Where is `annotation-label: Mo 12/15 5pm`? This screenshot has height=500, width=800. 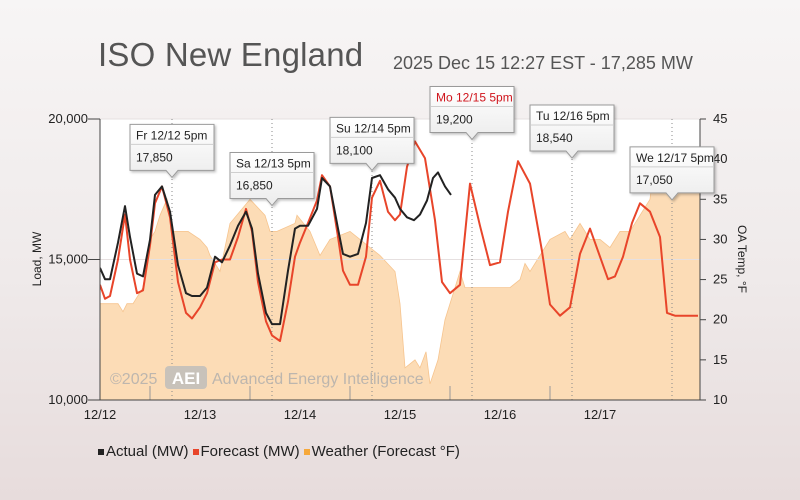
annotation-label: Mo 12/15 5pm is located at coordinates (474, 97).